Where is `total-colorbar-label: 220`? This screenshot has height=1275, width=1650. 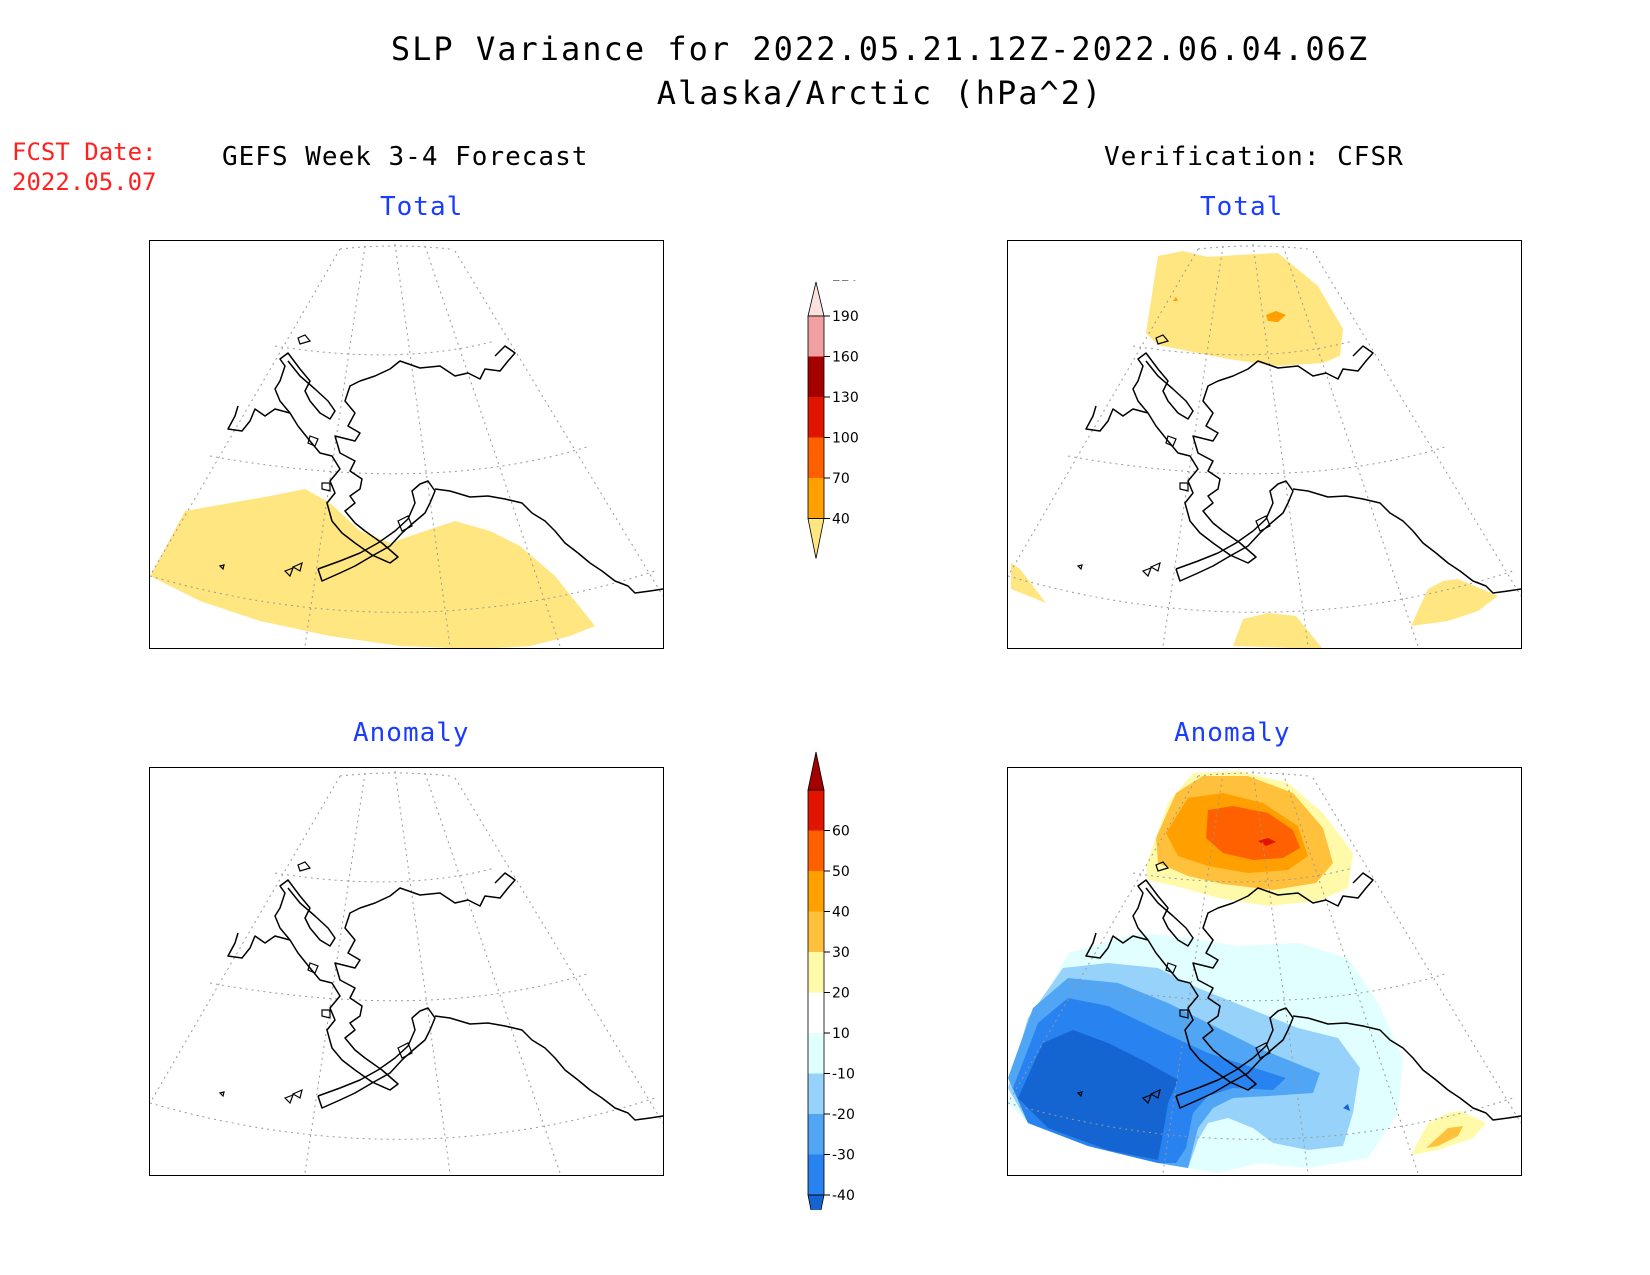
total-colorbar-label: 220 is located at coordinates (845, 282).